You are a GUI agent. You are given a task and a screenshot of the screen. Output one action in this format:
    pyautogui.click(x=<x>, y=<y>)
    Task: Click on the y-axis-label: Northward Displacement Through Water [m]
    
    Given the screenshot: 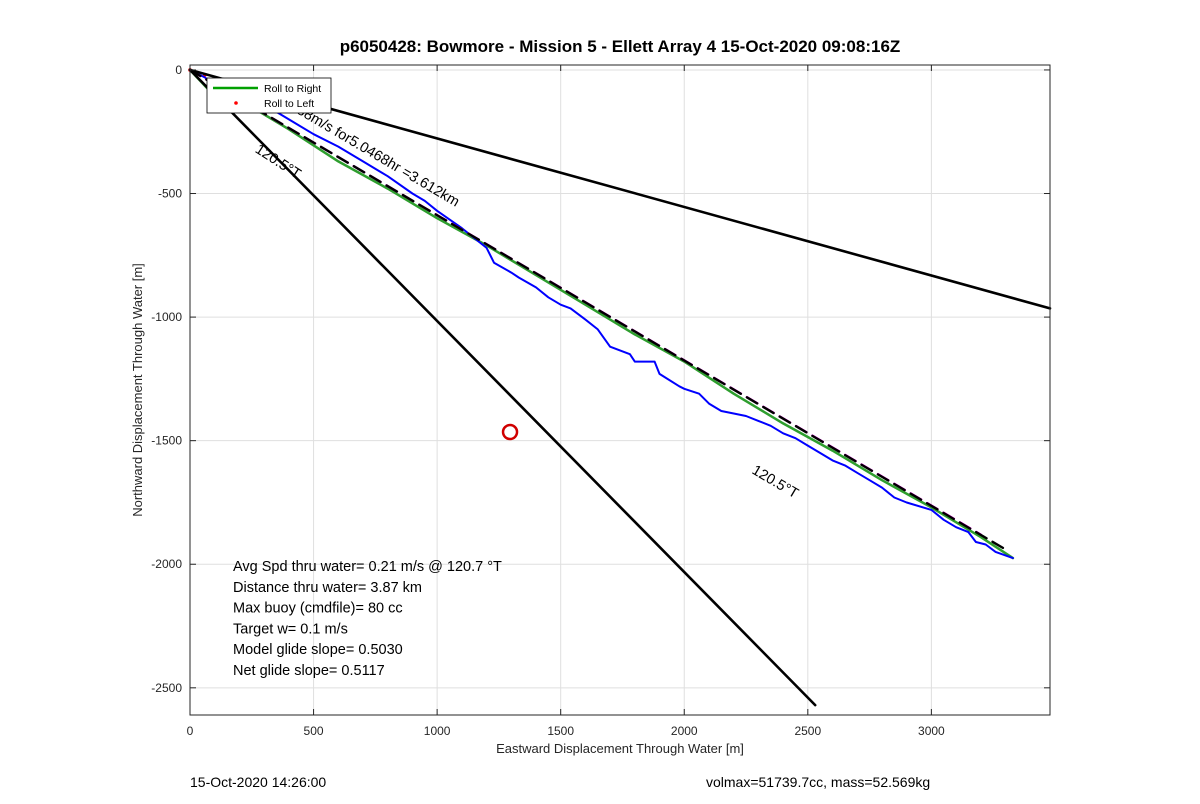 What is the action you would take?
    pyautogui.click(x=137, y=390)
    